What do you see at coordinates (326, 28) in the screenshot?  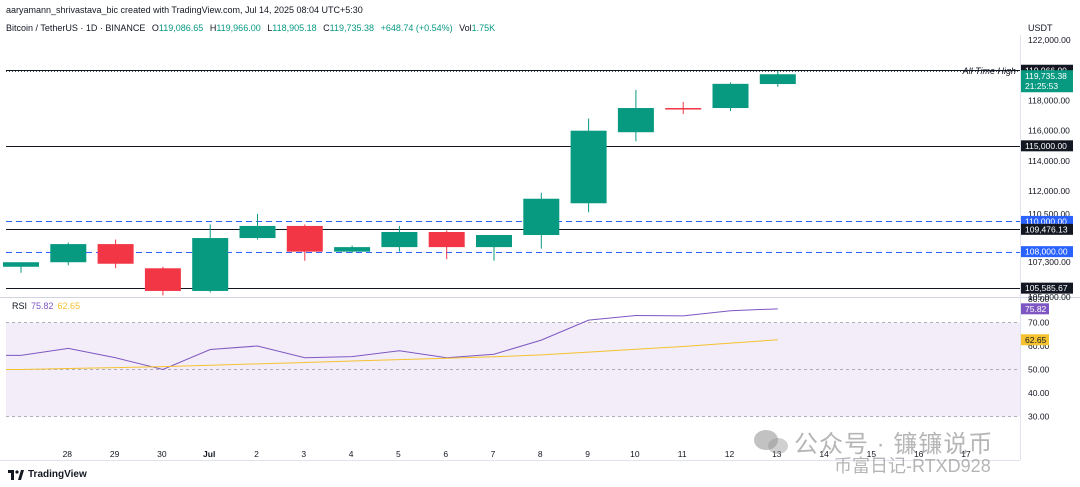 I see `close-label: C` at bounding box center [326, 28].